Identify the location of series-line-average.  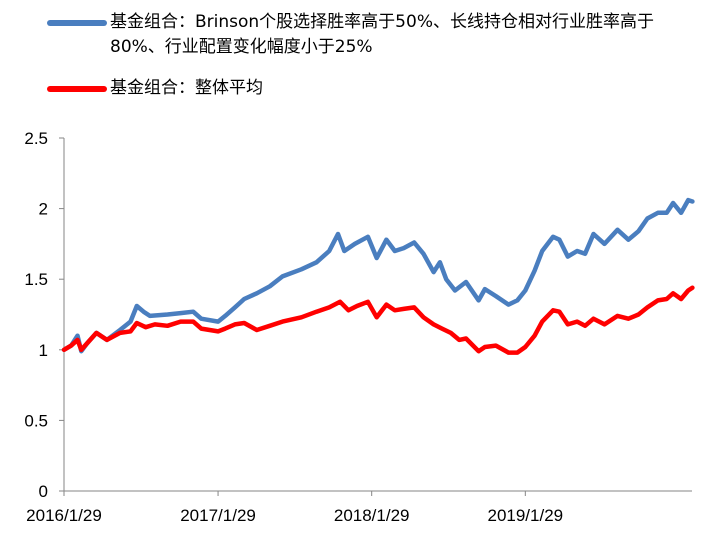
(378, 320).